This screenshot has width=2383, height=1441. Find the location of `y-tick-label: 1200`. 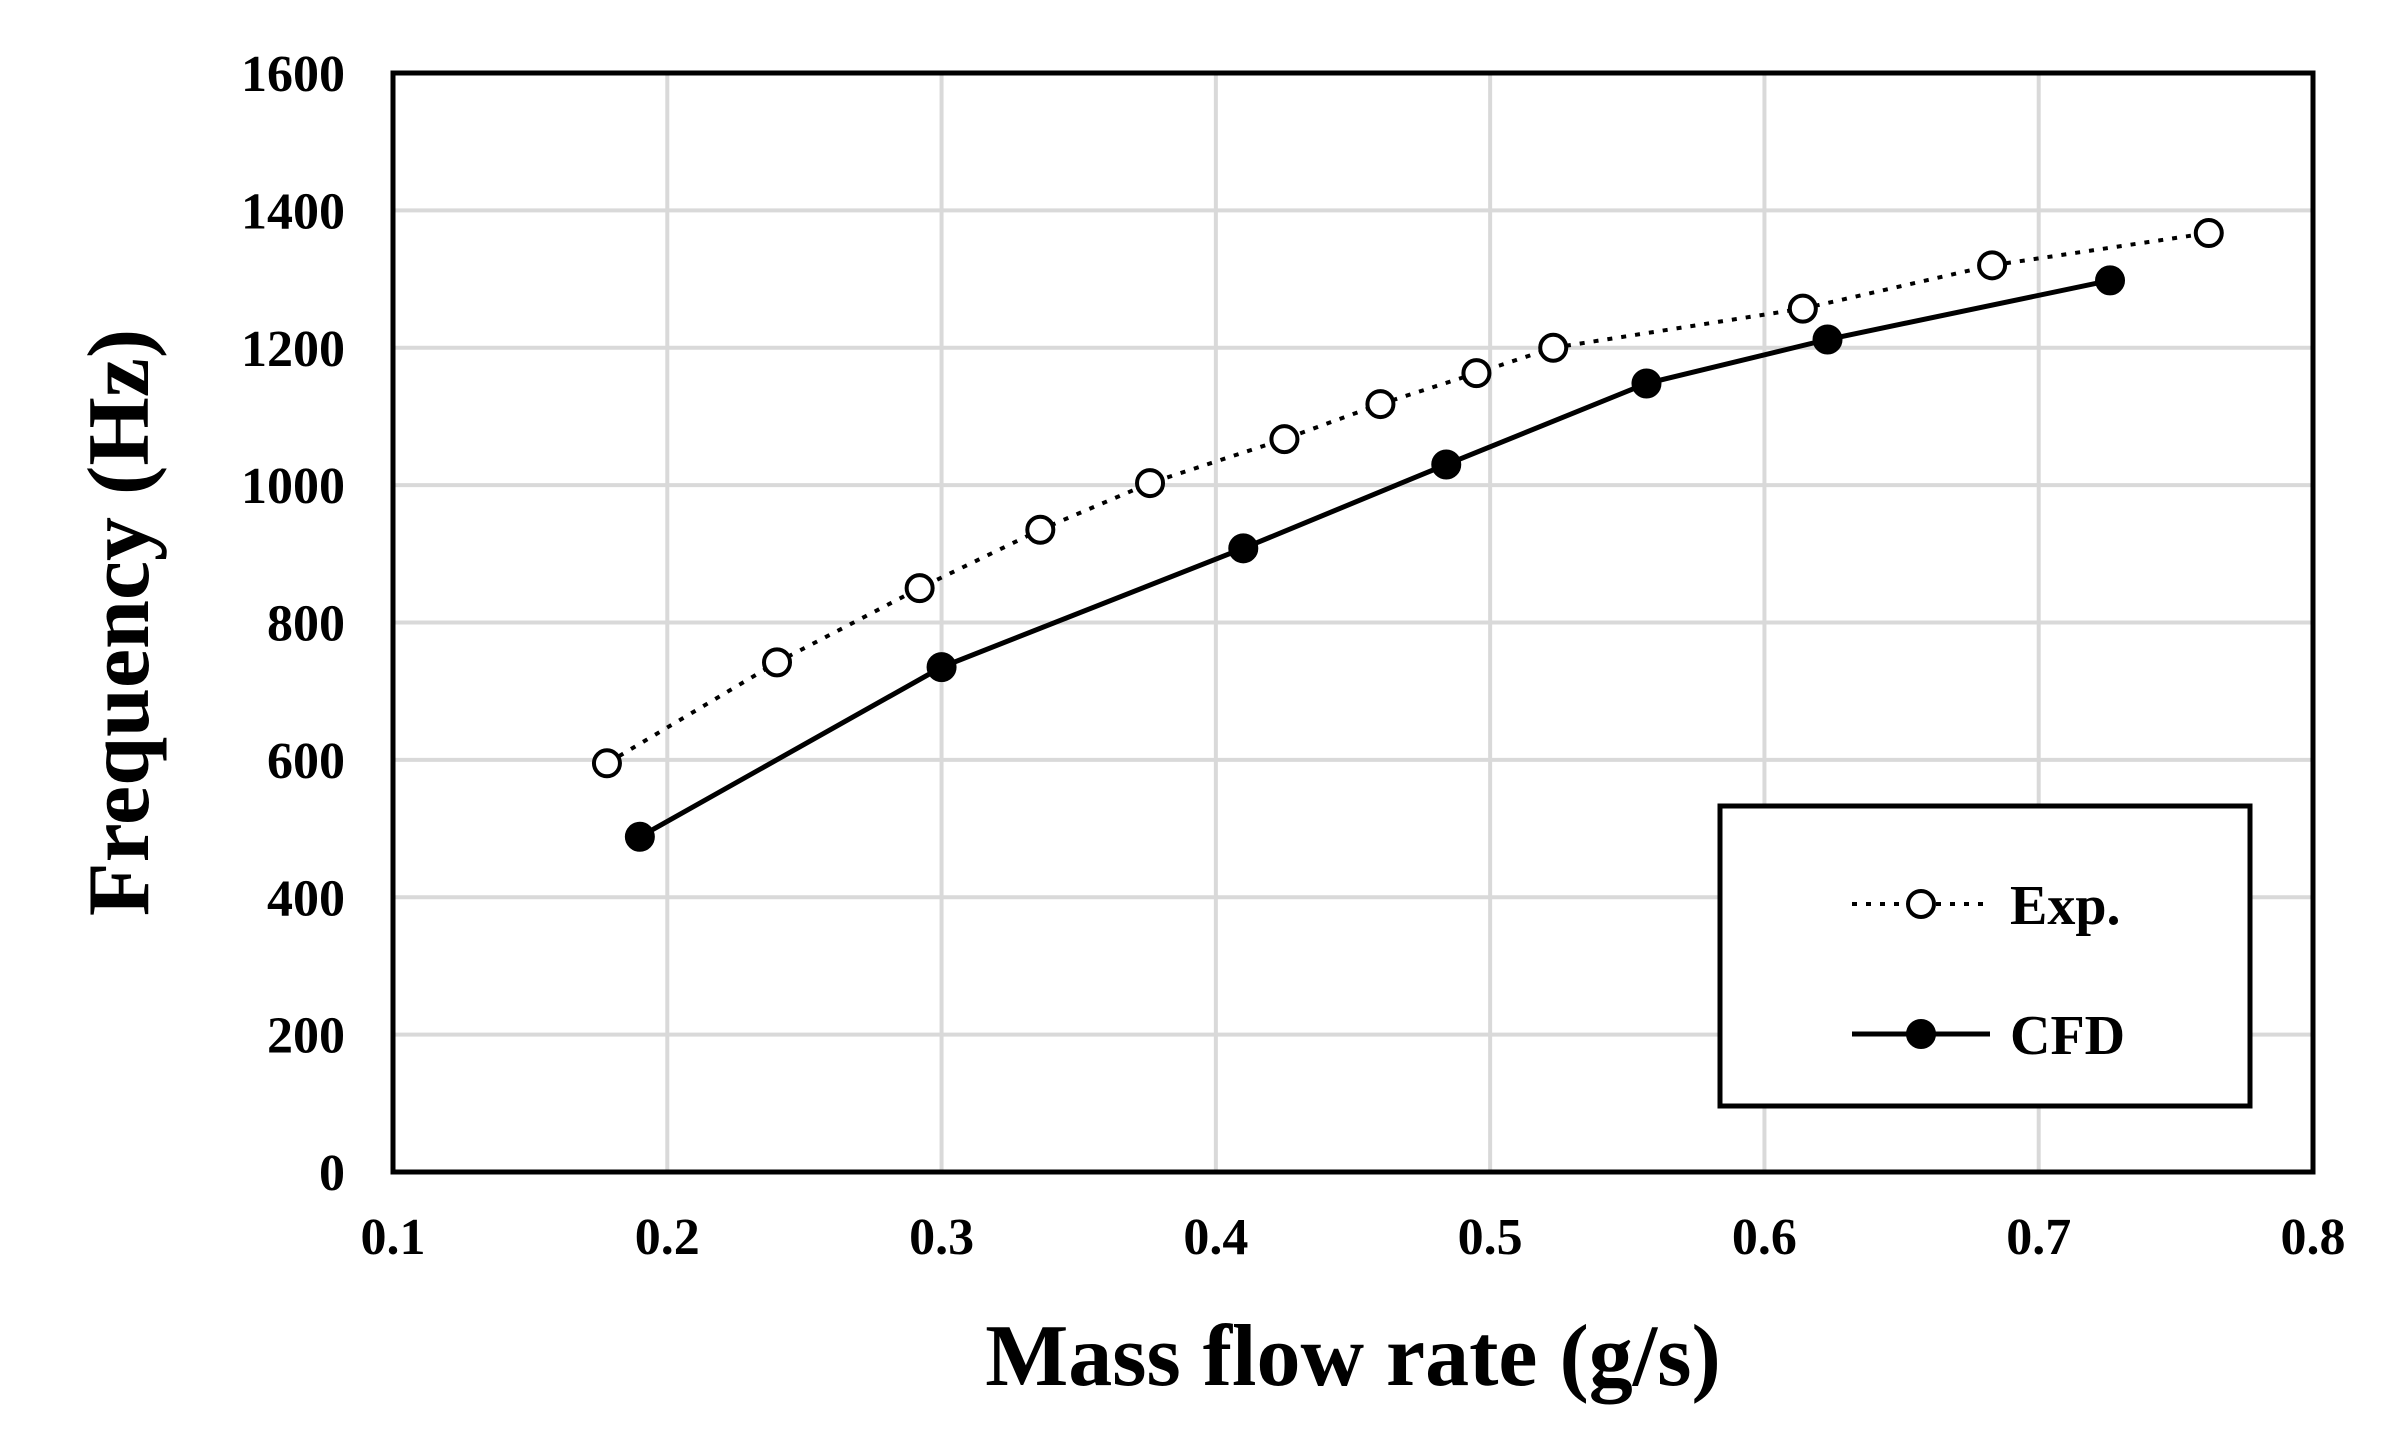

y-tick-label: 1200 is located at coordinates (293, 349).